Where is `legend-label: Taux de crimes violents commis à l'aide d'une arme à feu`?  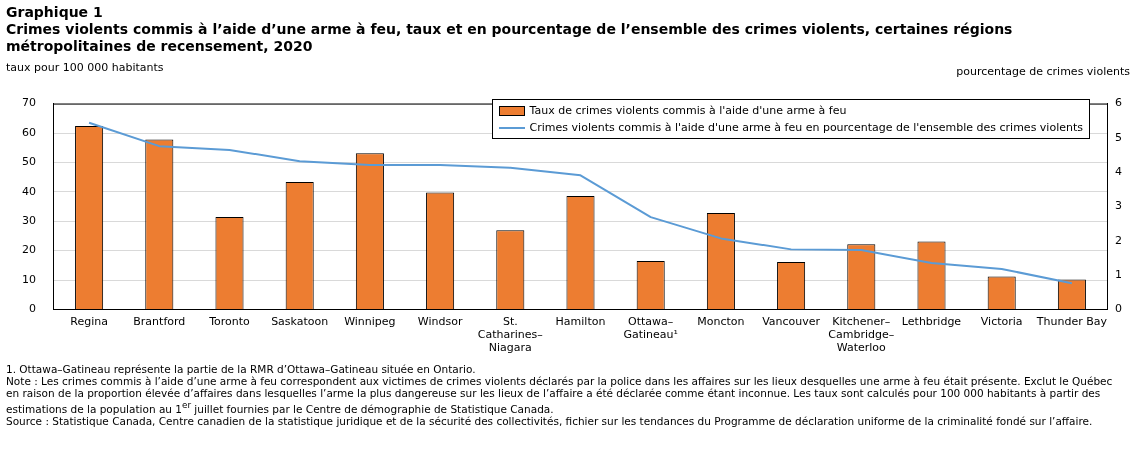
legend-label: Taux de crimes violents commis à l'aide d'une arme à feu is located at coordinates (688, 110).